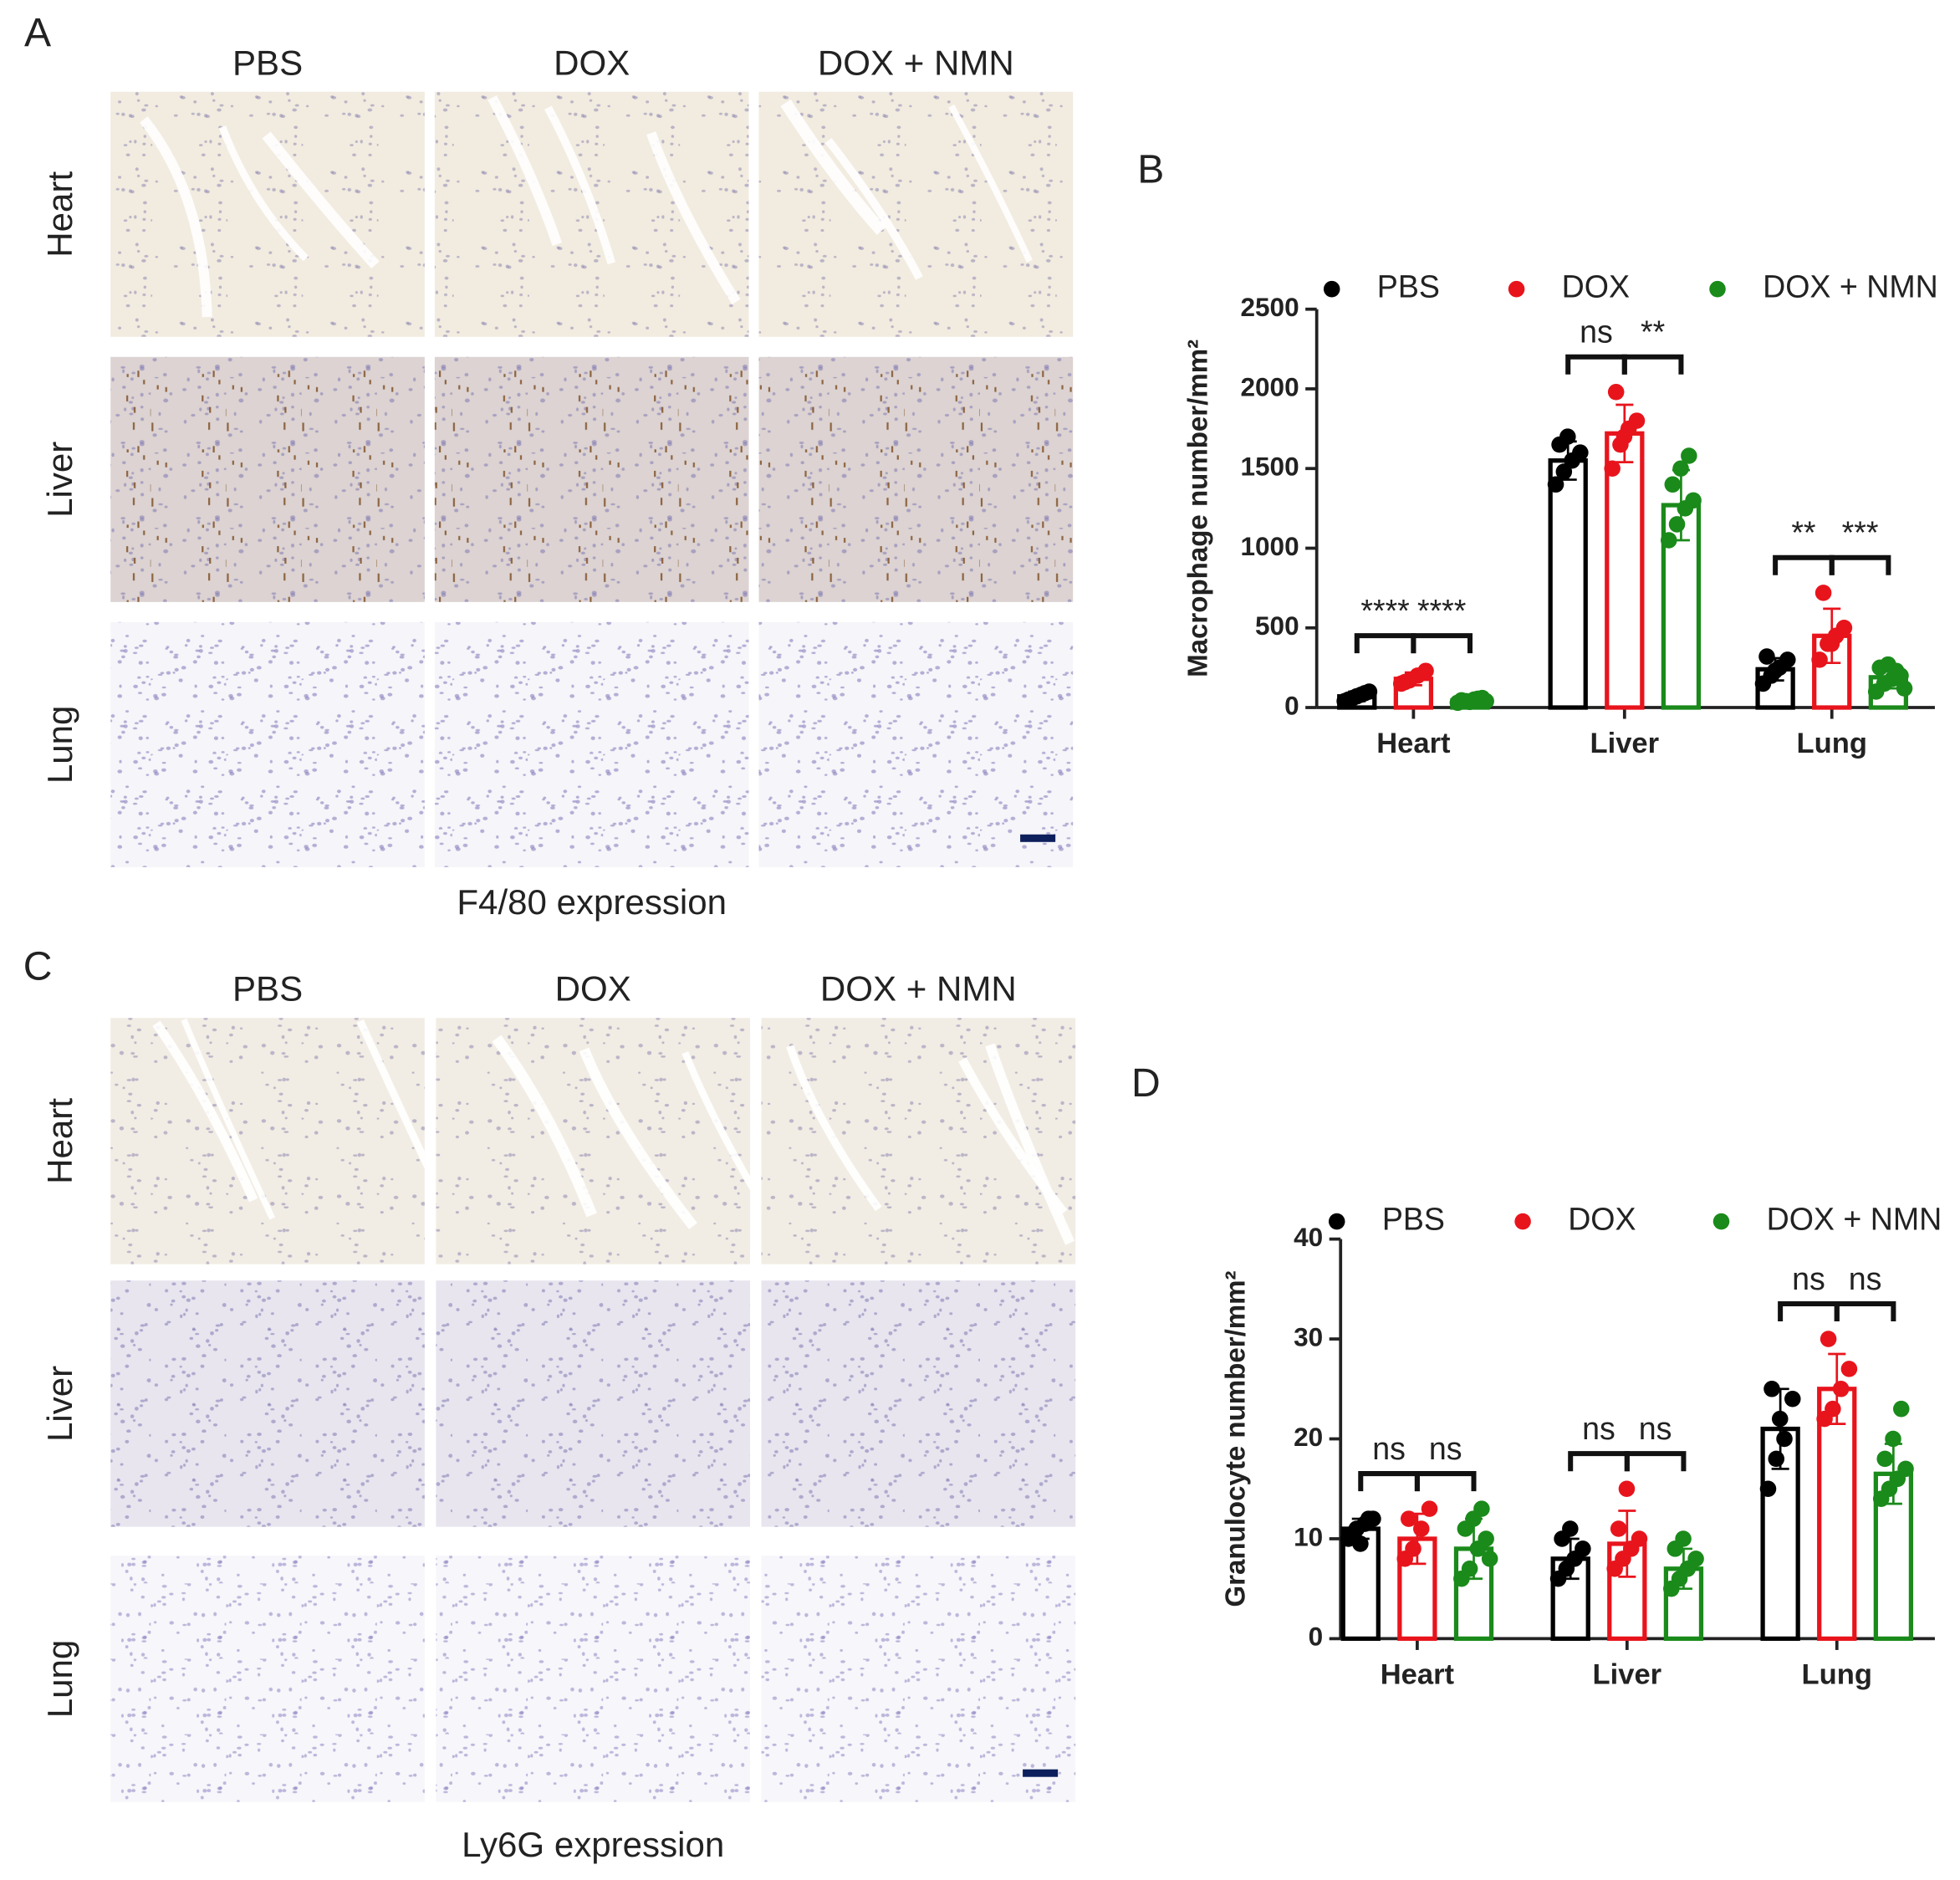 The image size is (1960, 1880). What do you see at coordinates (1198, 509) in the screenshot?
I see `y-axis-title: Macrophage number/mm²` at bounding box center [1198, 509].